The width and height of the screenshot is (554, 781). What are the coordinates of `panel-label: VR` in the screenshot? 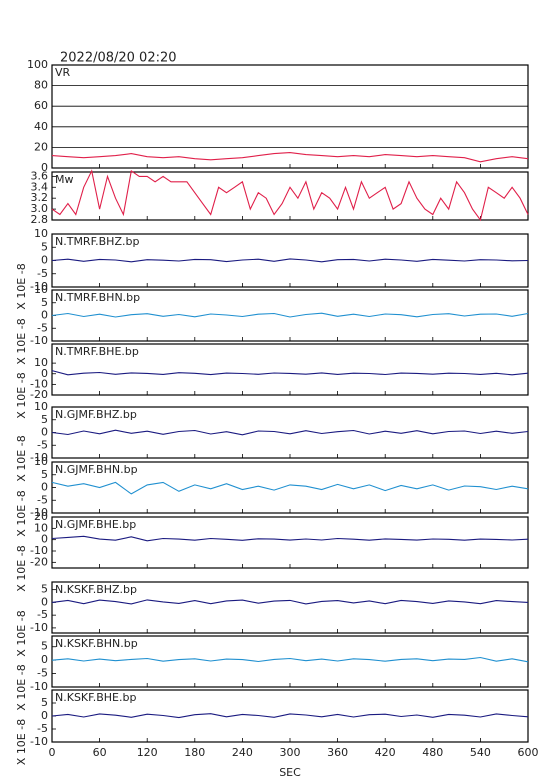 It's located at (63, 72).